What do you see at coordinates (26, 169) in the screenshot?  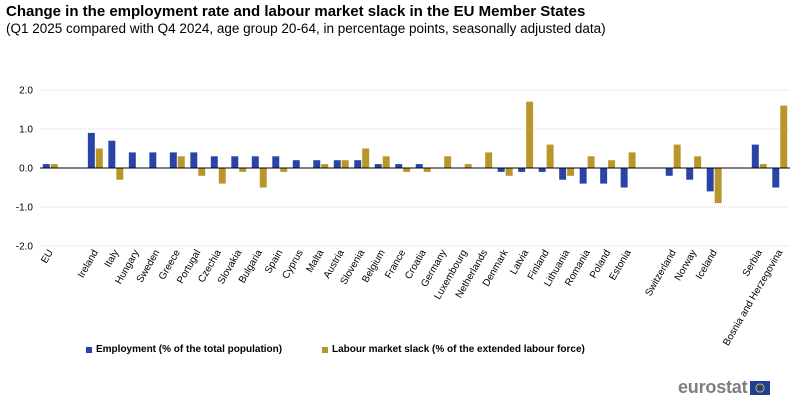 I see `y-tick-label: 0.0` at bounding box center [26, 169].